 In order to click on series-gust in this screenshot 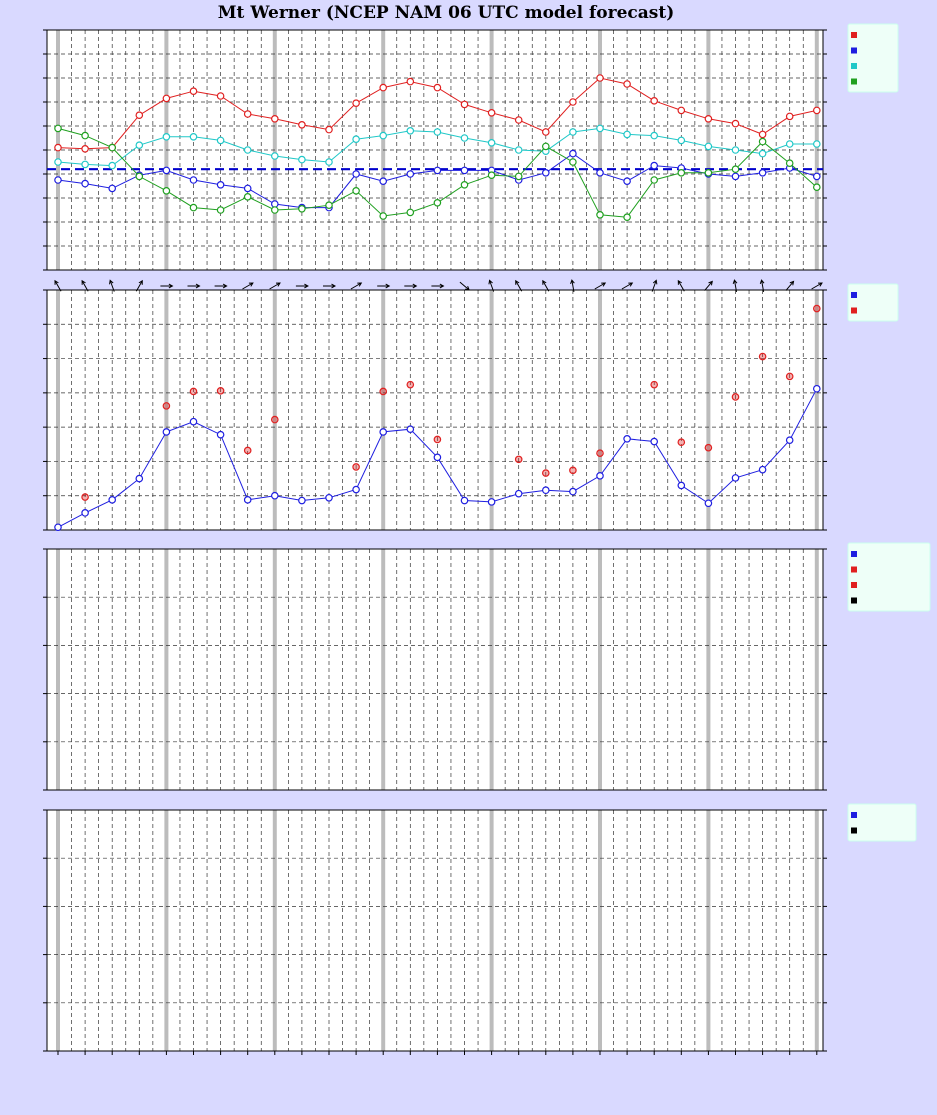, I will do `click(451, 402)`.